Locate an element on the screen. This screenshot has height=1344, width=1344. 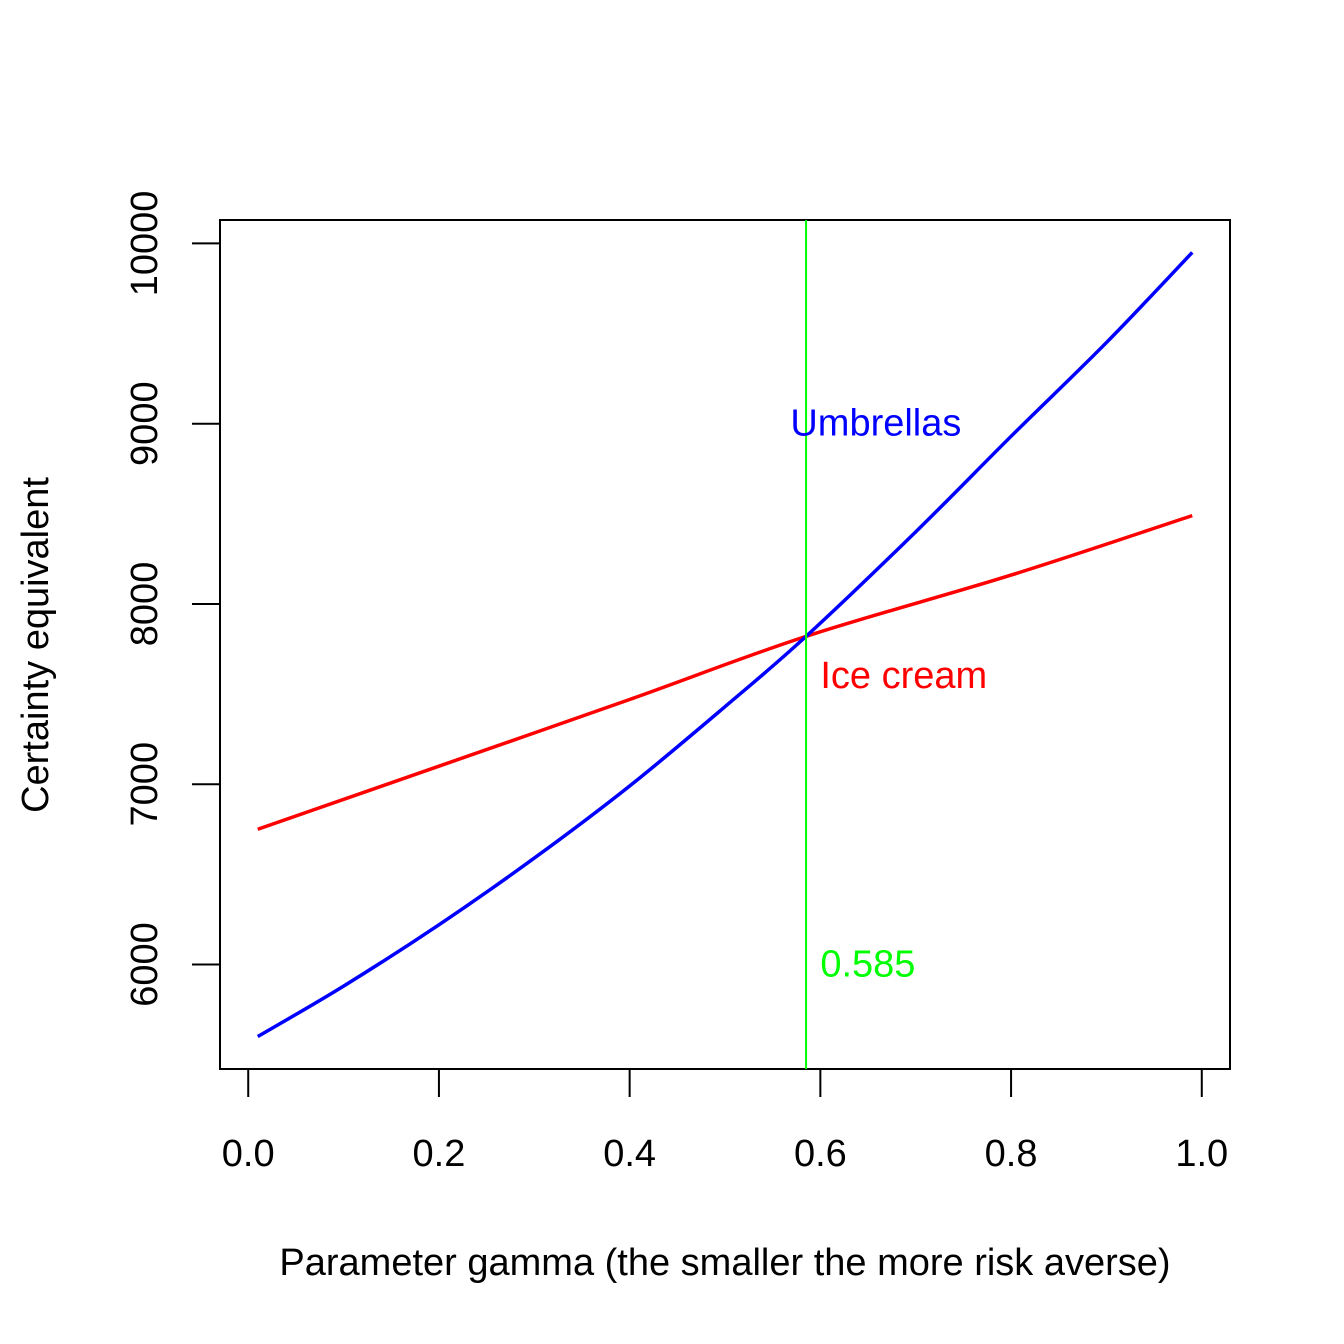
y-tick-label: 6000 is located at coordinates (145, 964).